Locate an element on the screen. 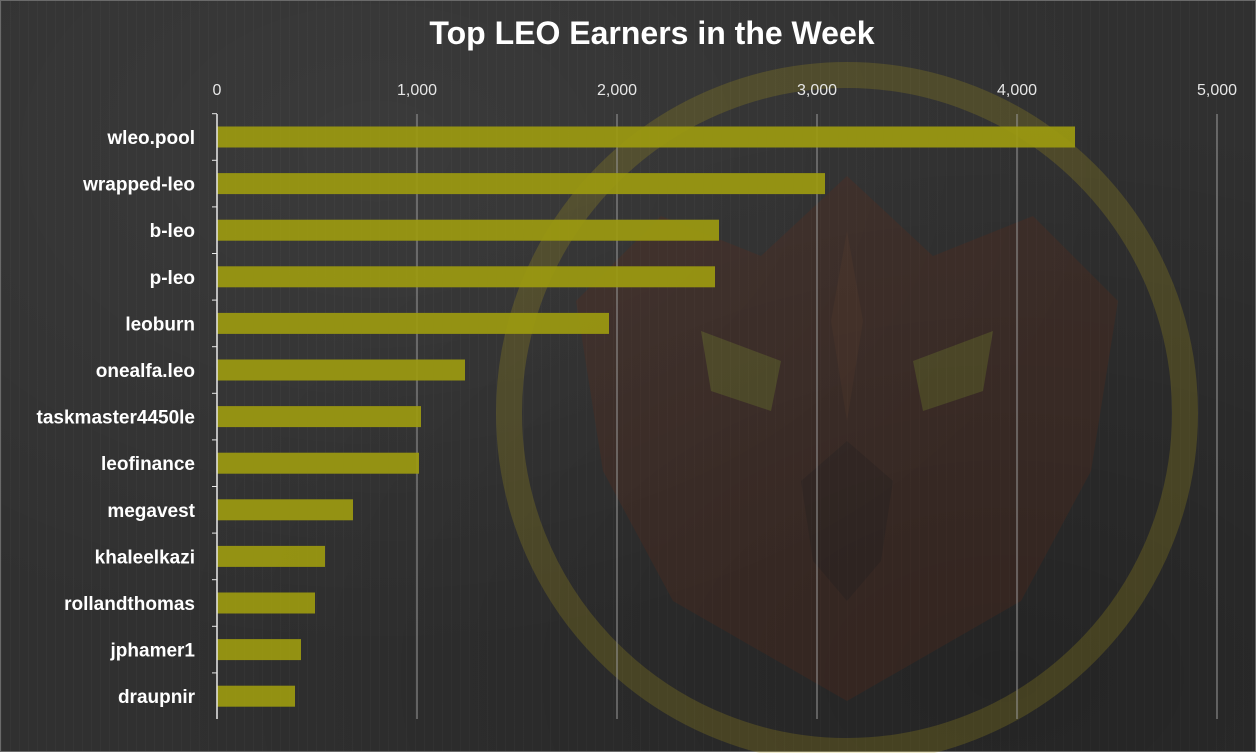 Image resolution: width=1256 pixels, height=753 pixels. bar-taskmaster4450le is located at coordinates (319, 417).